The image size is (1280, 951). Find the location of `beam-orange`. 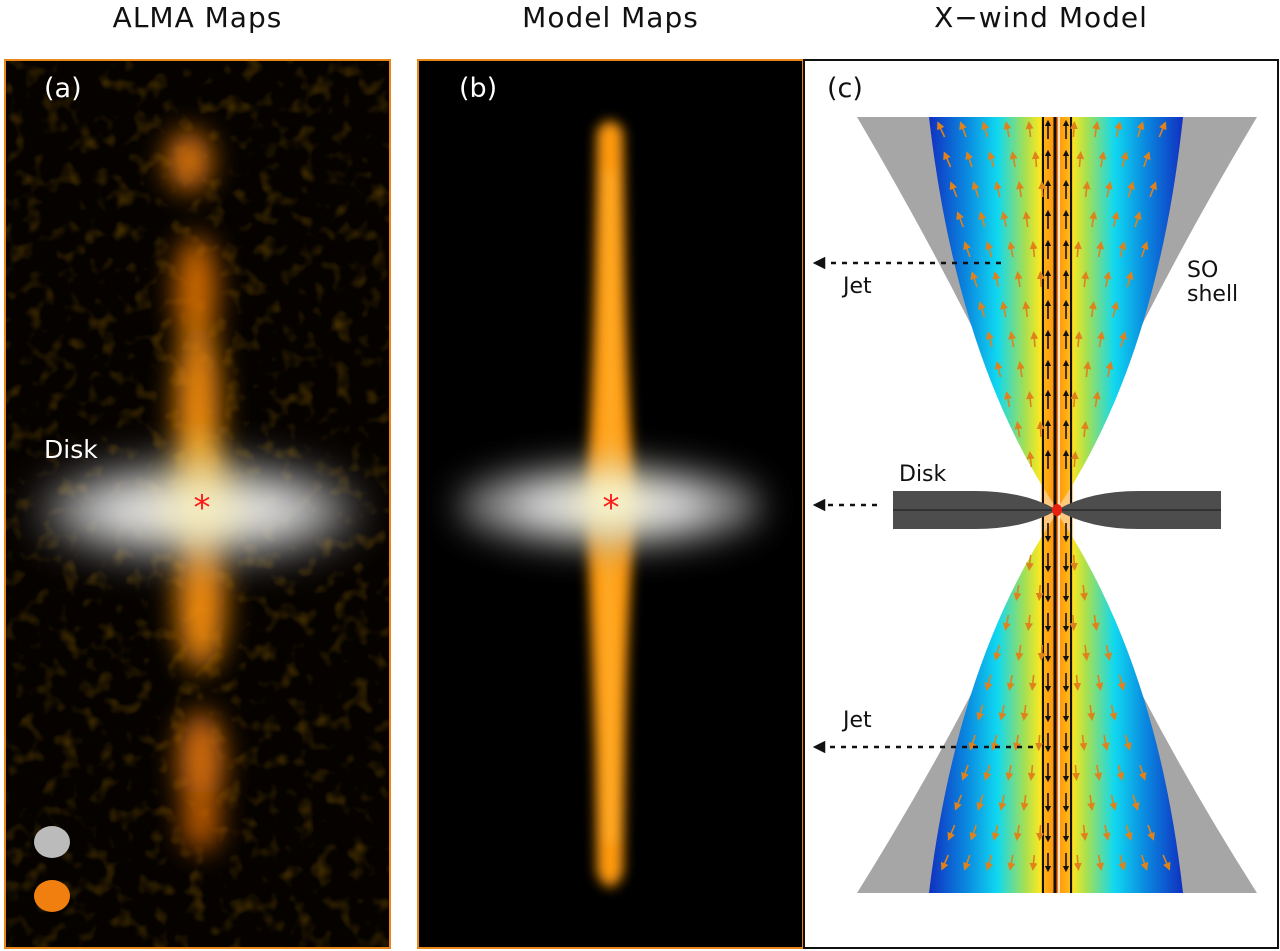

beam-orange is located at coordinates (52, 896).